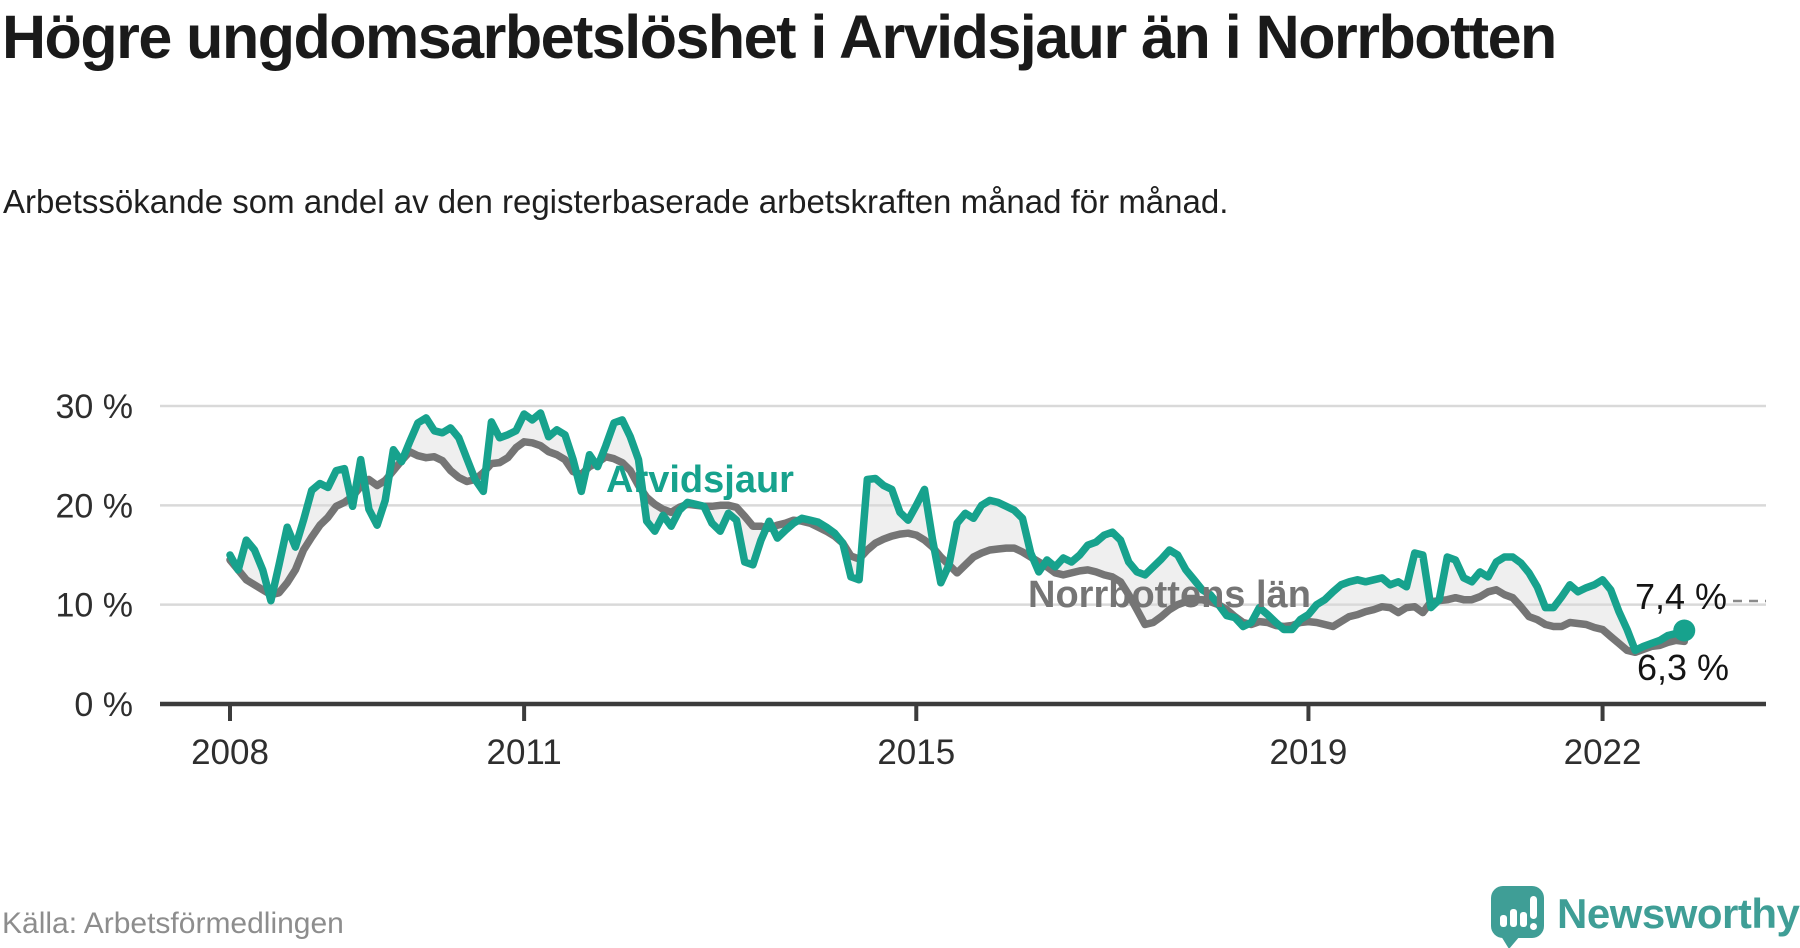 This screenshot has width=1800, height=948. Describe the element at coordinates (1680, 596) in the screenshot. I see `arvidsjaur-last-value-label: 7,4 %` at that location.